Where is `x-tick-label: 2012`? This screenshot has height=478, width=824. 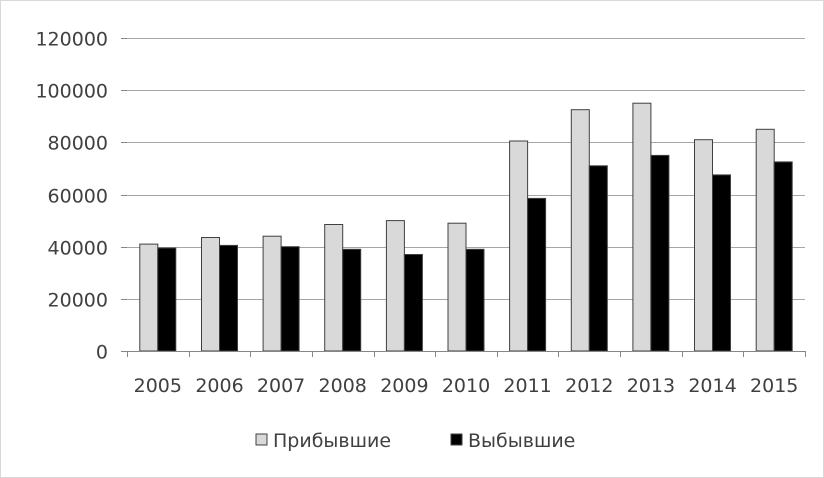
x-tick-label: 2012 is located at coordinates (589, 386).